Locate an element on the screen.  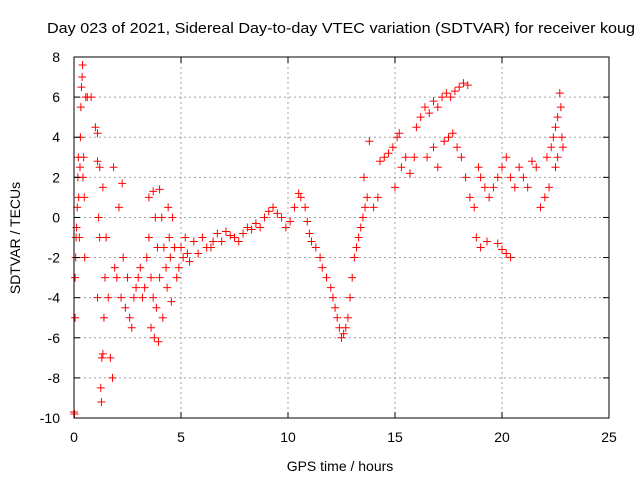
y-tick-label: 2 is located at coordinates (56, 177).